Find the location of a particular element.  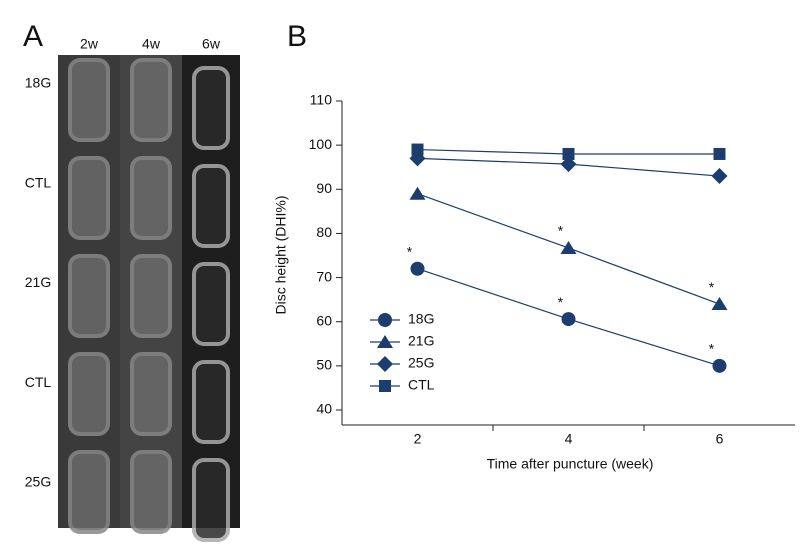

y-tick-label: 80 is located at coordinates (324, 232).